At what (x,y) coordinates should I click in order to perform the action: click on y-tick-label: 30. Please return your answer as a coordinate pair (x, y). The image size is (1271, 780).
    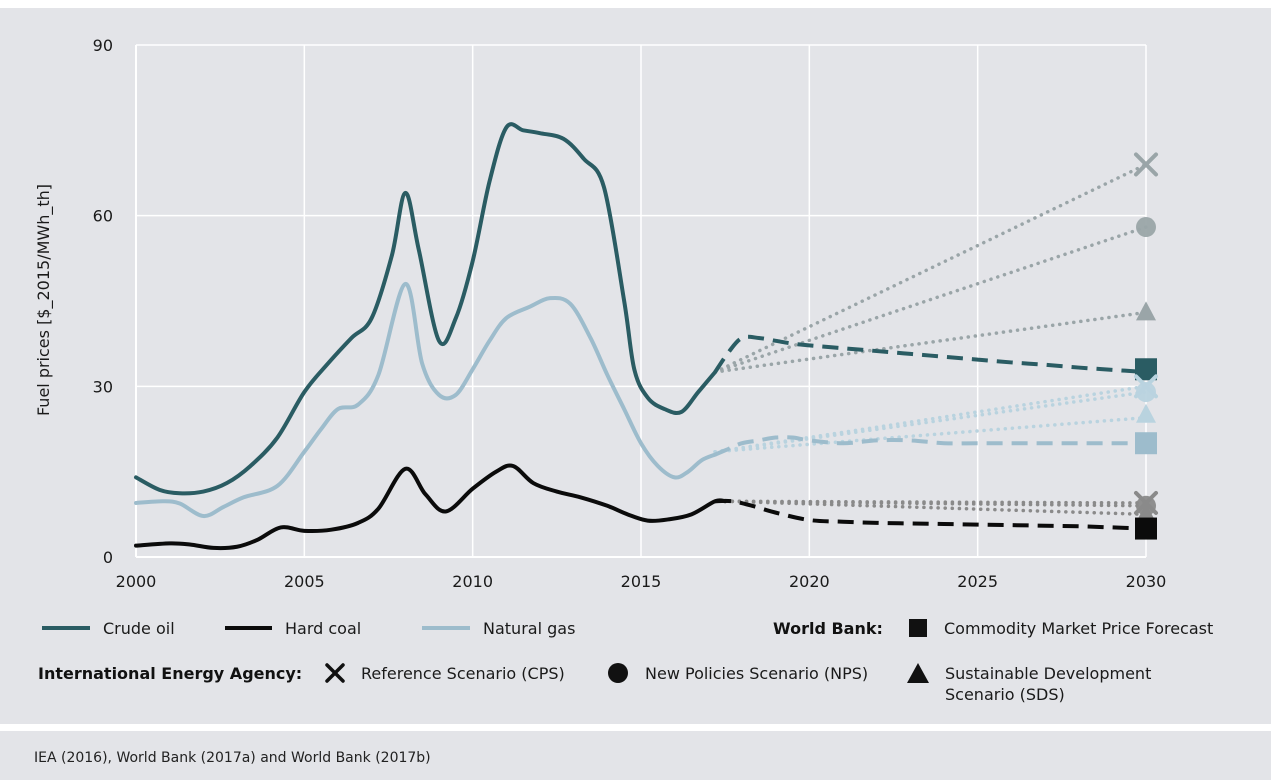
    Looking at the image, I should click on (103, 386).